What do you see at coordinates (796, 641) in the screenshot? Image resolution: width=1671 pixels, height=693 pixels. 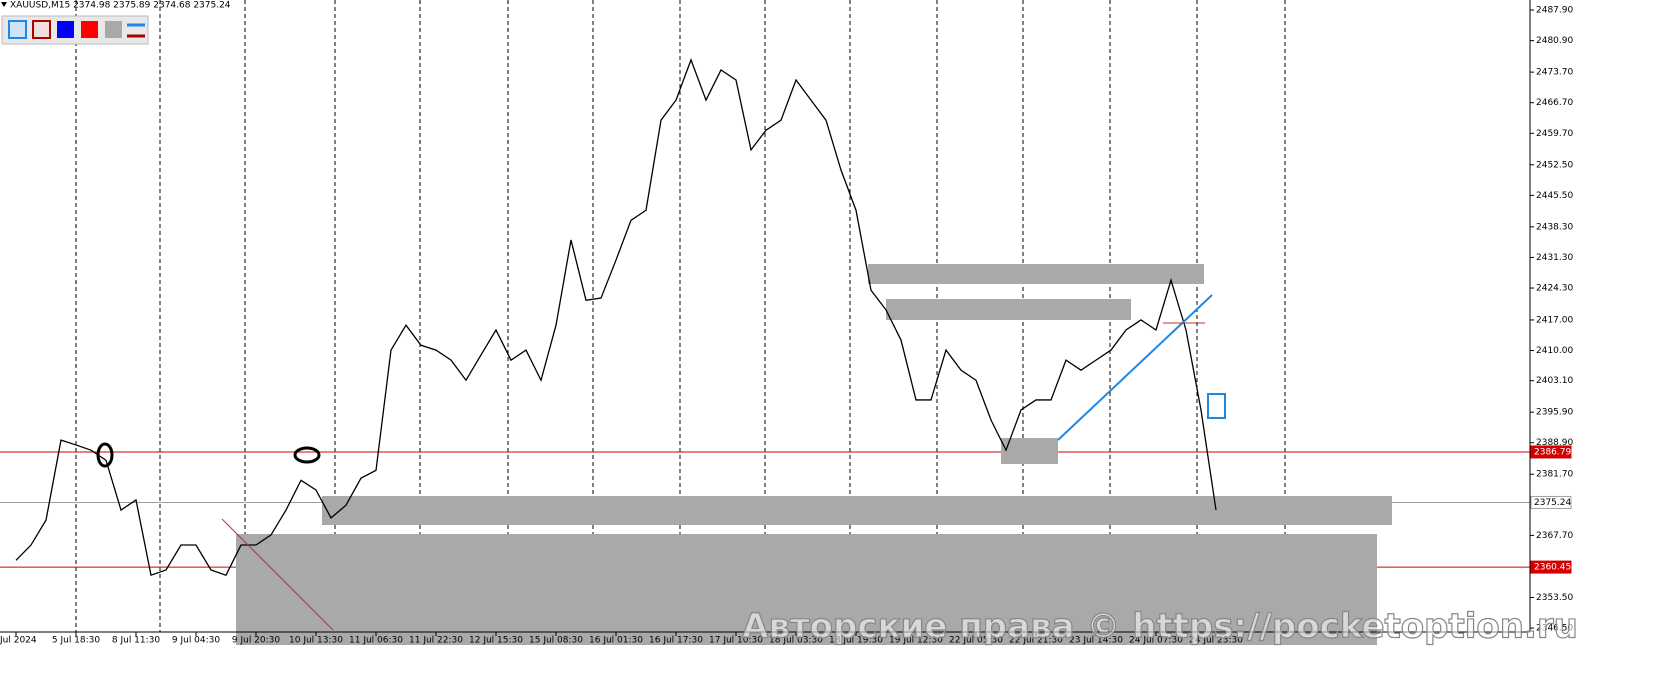 I see `x-tick-label: 18 Jul 03:30` at bounding box center [796, 641].